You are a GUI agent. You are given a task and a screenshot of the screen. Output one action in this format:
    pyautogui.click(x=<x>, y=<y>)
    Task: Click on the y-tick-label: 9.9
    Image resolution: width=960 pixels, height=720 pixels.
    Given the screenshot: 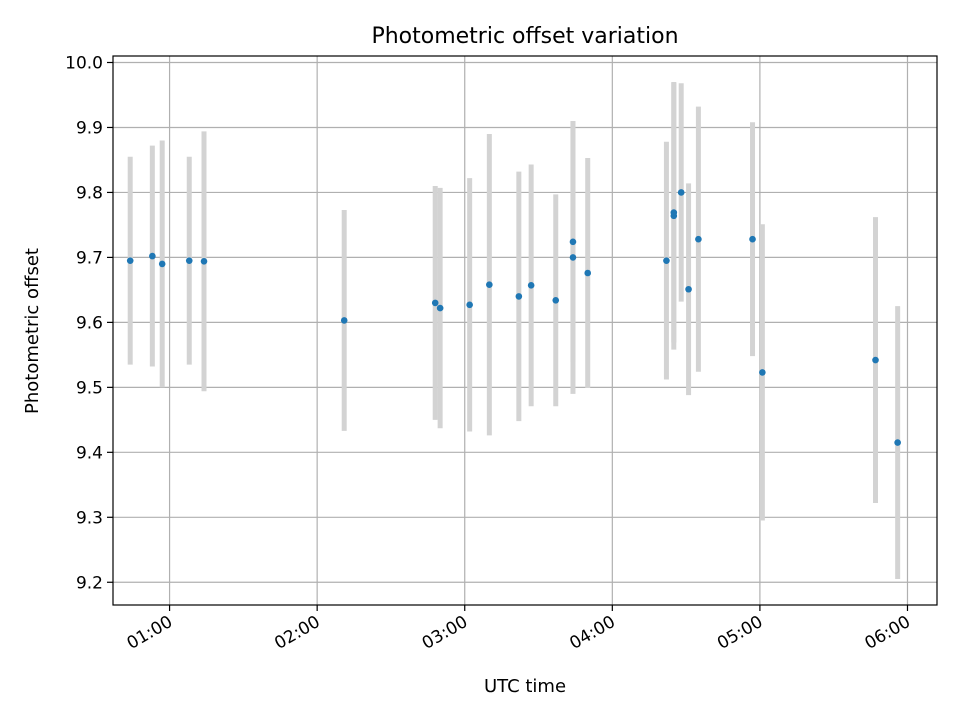 What is the action you would take?
    pyautogui.click(x=89, y=128)
    